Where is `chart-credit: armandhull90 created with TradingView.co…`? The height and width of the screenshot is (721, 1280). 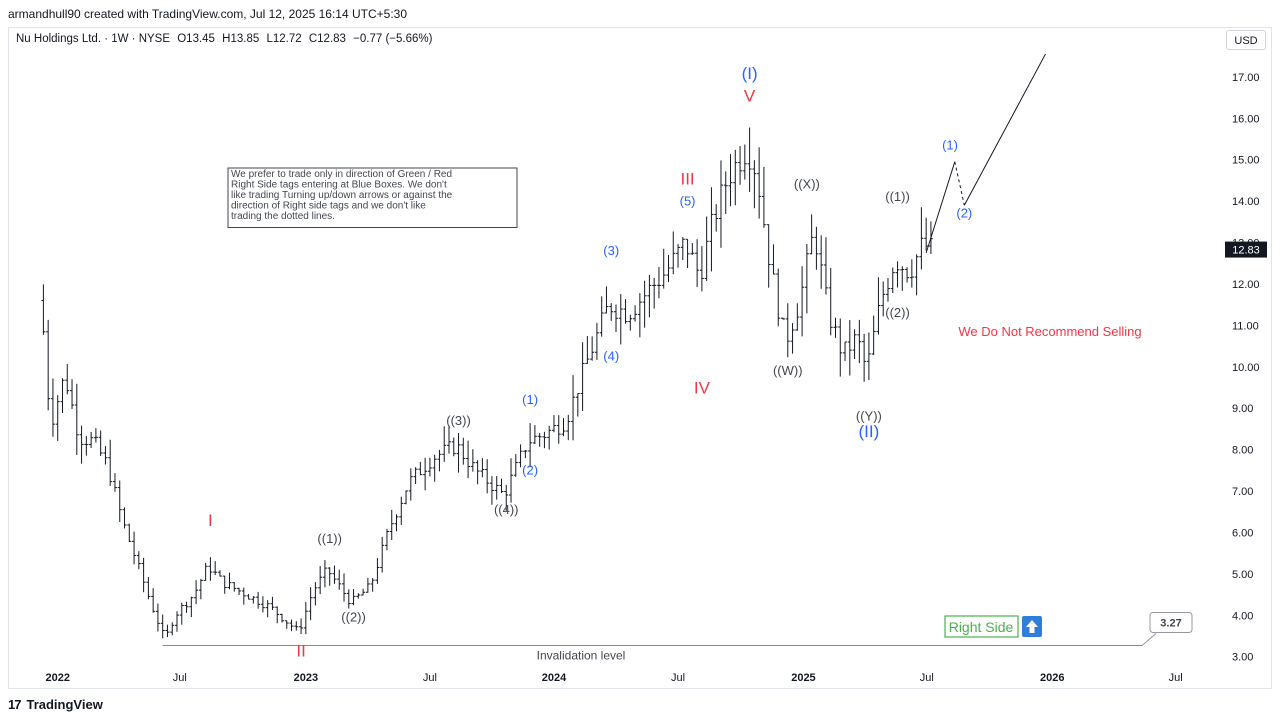 chart-credit: armandhull90 created with TradingView.co… is located at coordinates (208, 14).